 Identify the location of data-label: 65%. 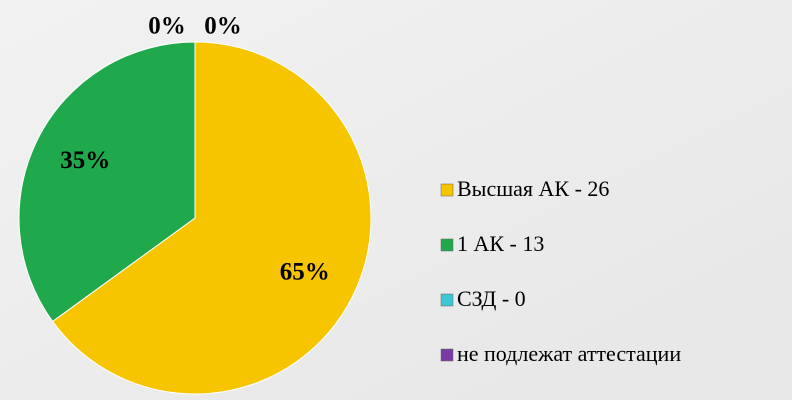
(305, 272).